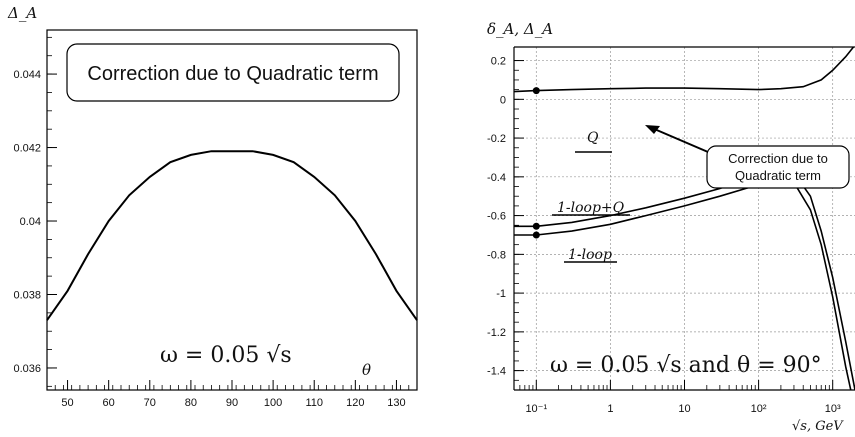 This screenshot has height=437, width=855. I want to click on right-x-tick-label: 10⁻¹, so click(536, 409).